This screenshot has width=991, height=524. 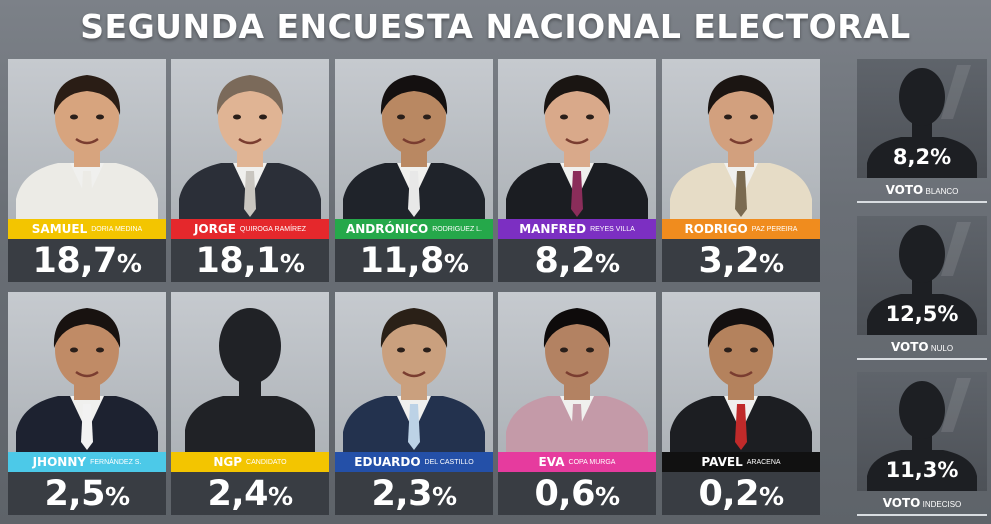 I want to click on candidate-name-bar: NGP CANDIDATO, so click(x=250, y=462).